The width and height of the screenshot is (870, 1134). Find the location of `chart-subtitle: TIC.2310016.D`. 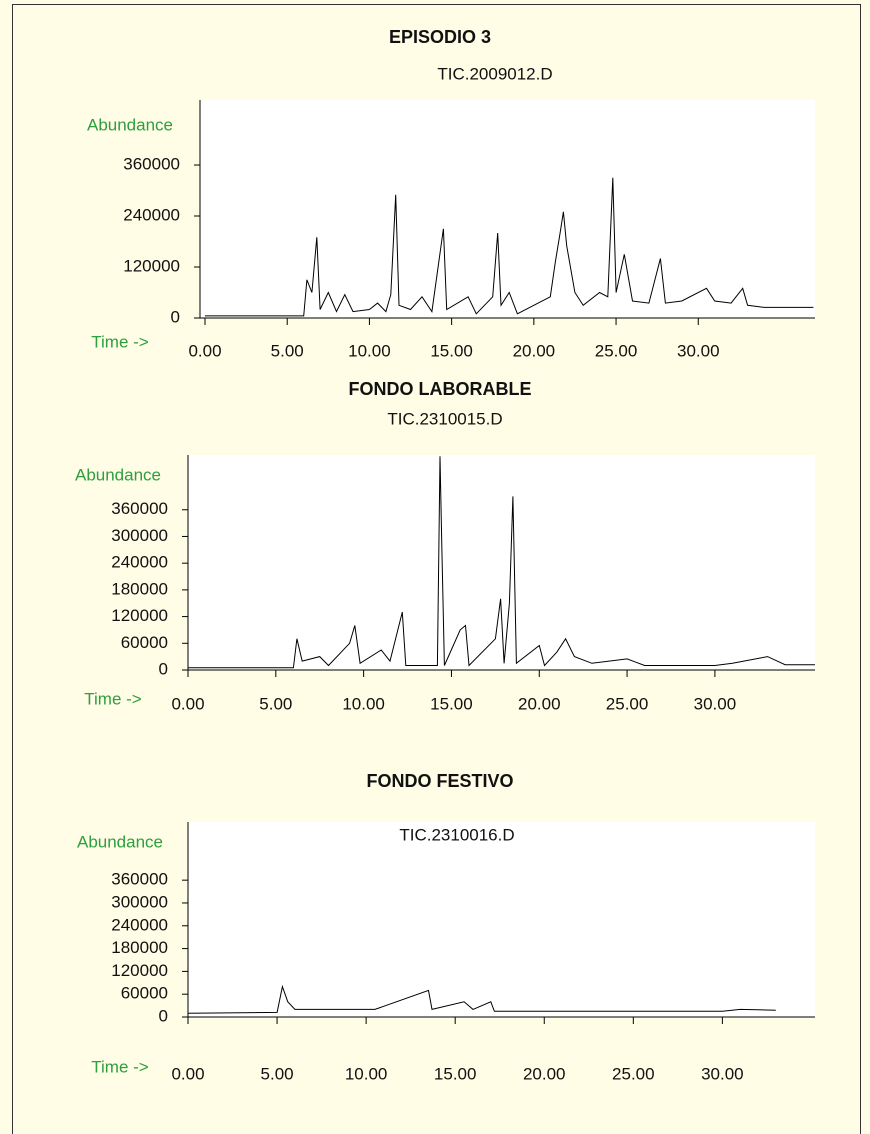

chart-subtitle: TIC.2310016.D is located at coordinates (456, 834).